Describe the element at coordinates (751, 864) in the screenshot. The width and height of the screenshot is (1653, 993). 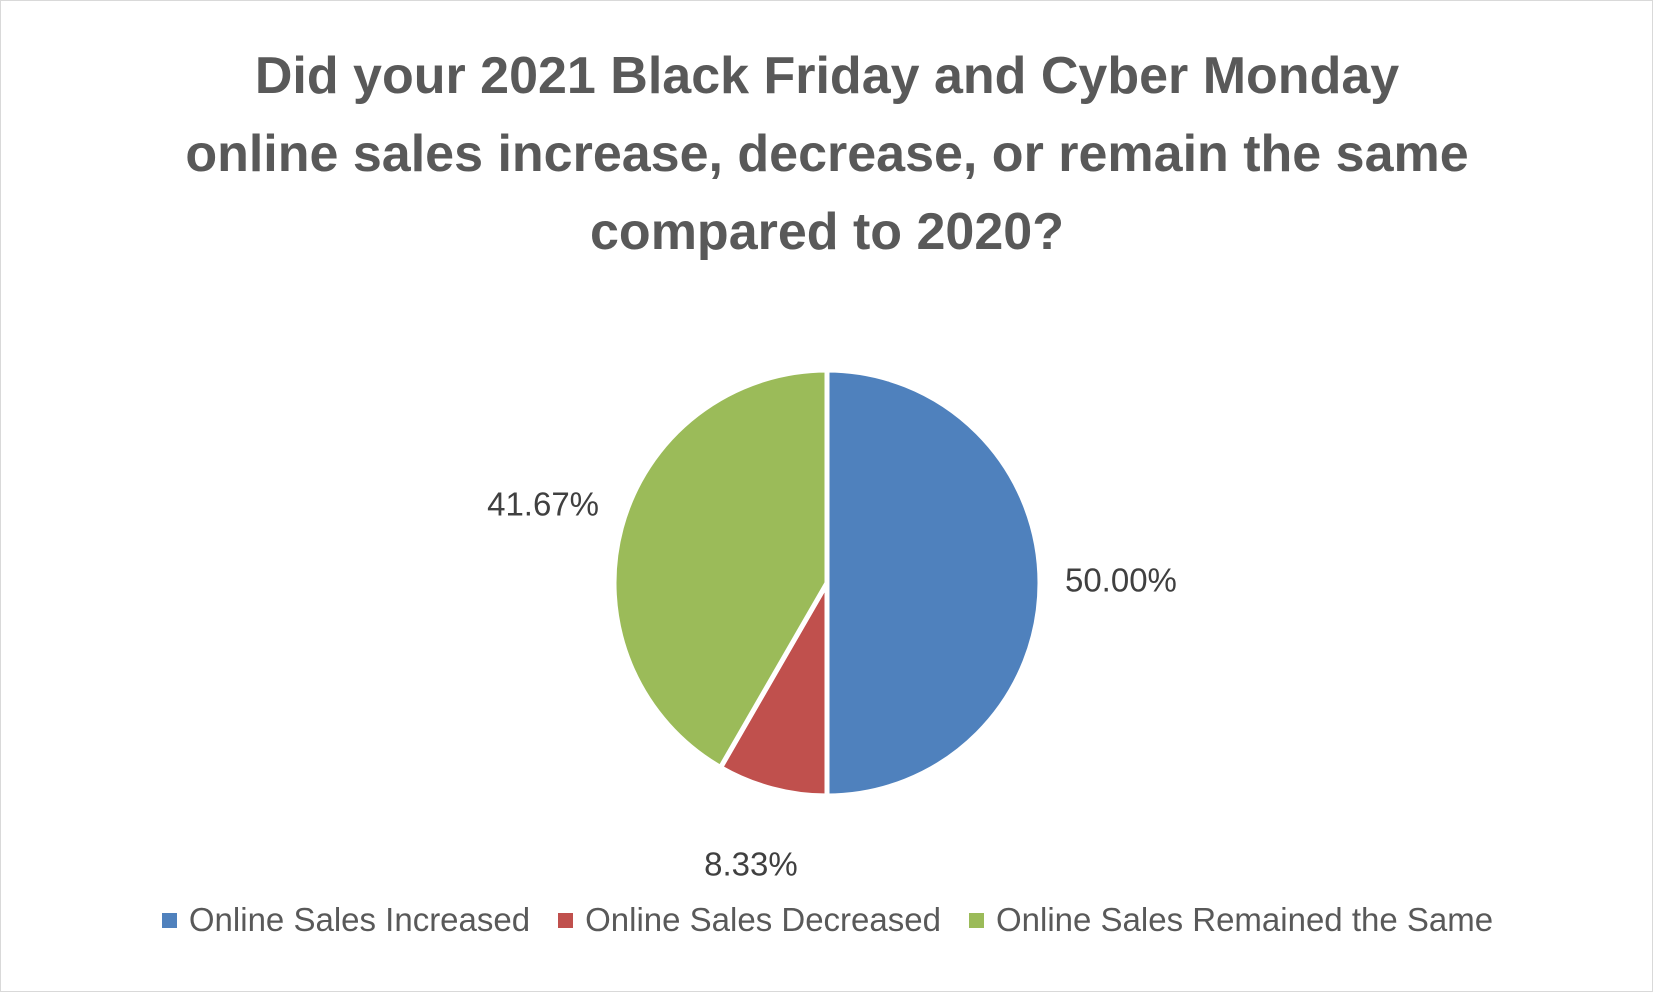
I see `data-label: 8.33%` at that location.